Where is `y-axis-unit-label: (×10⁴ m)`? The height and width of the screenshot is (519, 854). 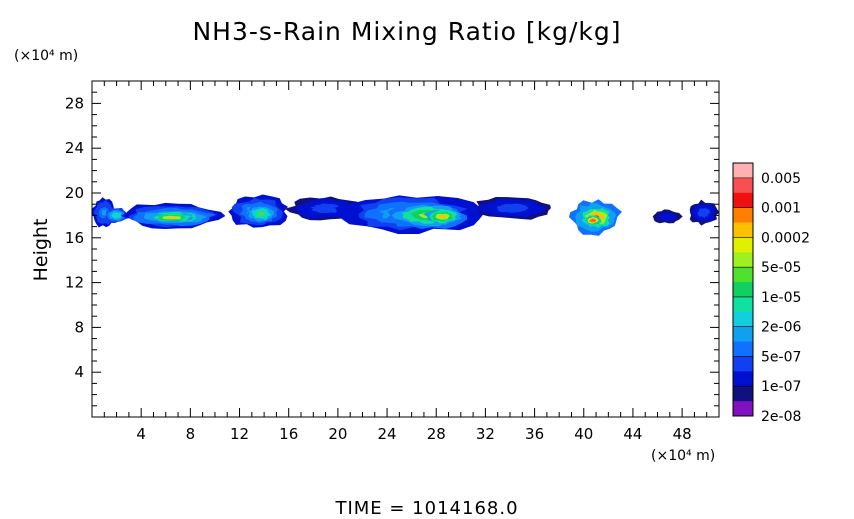
y-axis-unit-label: (×10⁴ m) is located at coordinates (46, 56).